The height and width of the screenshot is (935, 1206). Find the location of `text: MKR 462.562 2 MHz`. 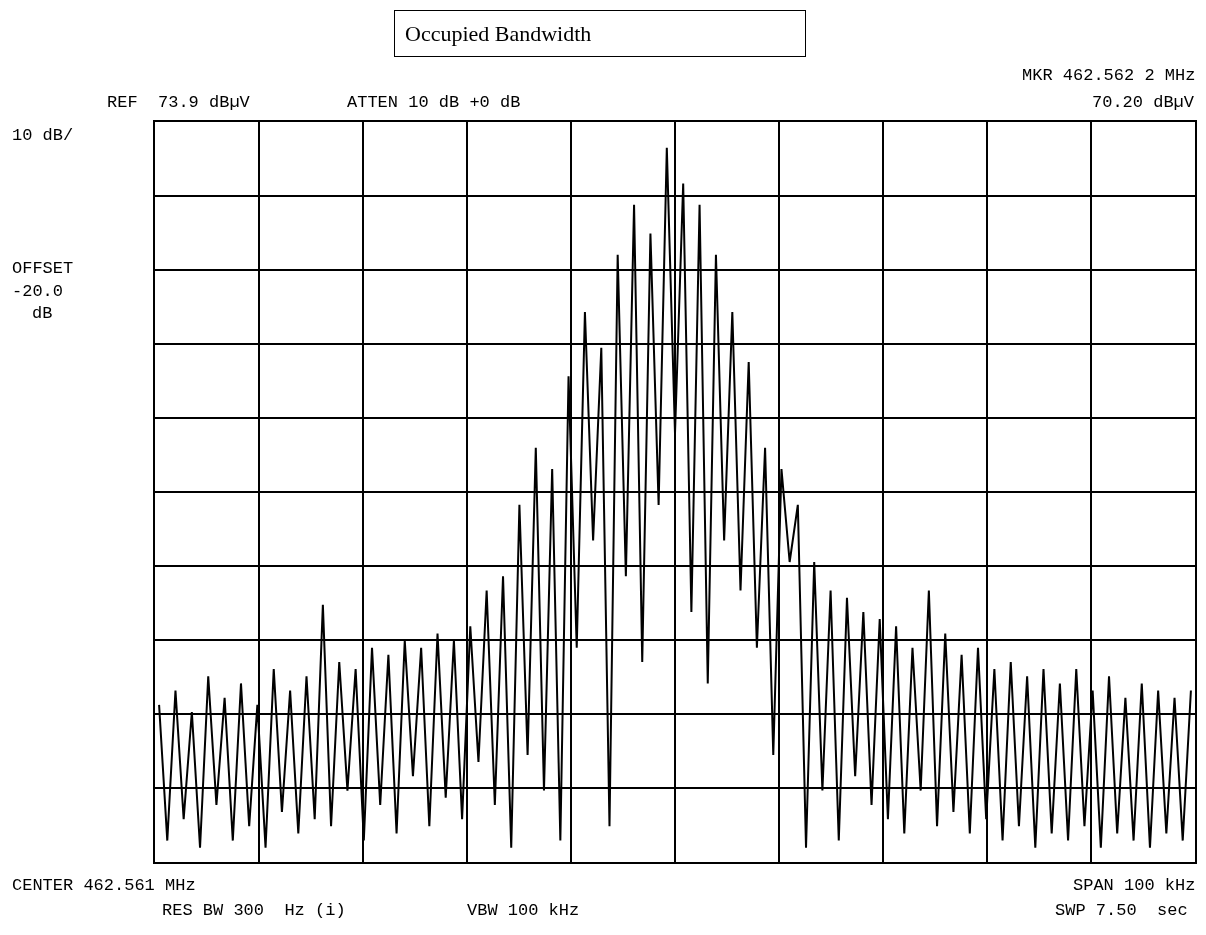

text: MKR 462.562 2 MHz is located at coordinates (1109, 75).